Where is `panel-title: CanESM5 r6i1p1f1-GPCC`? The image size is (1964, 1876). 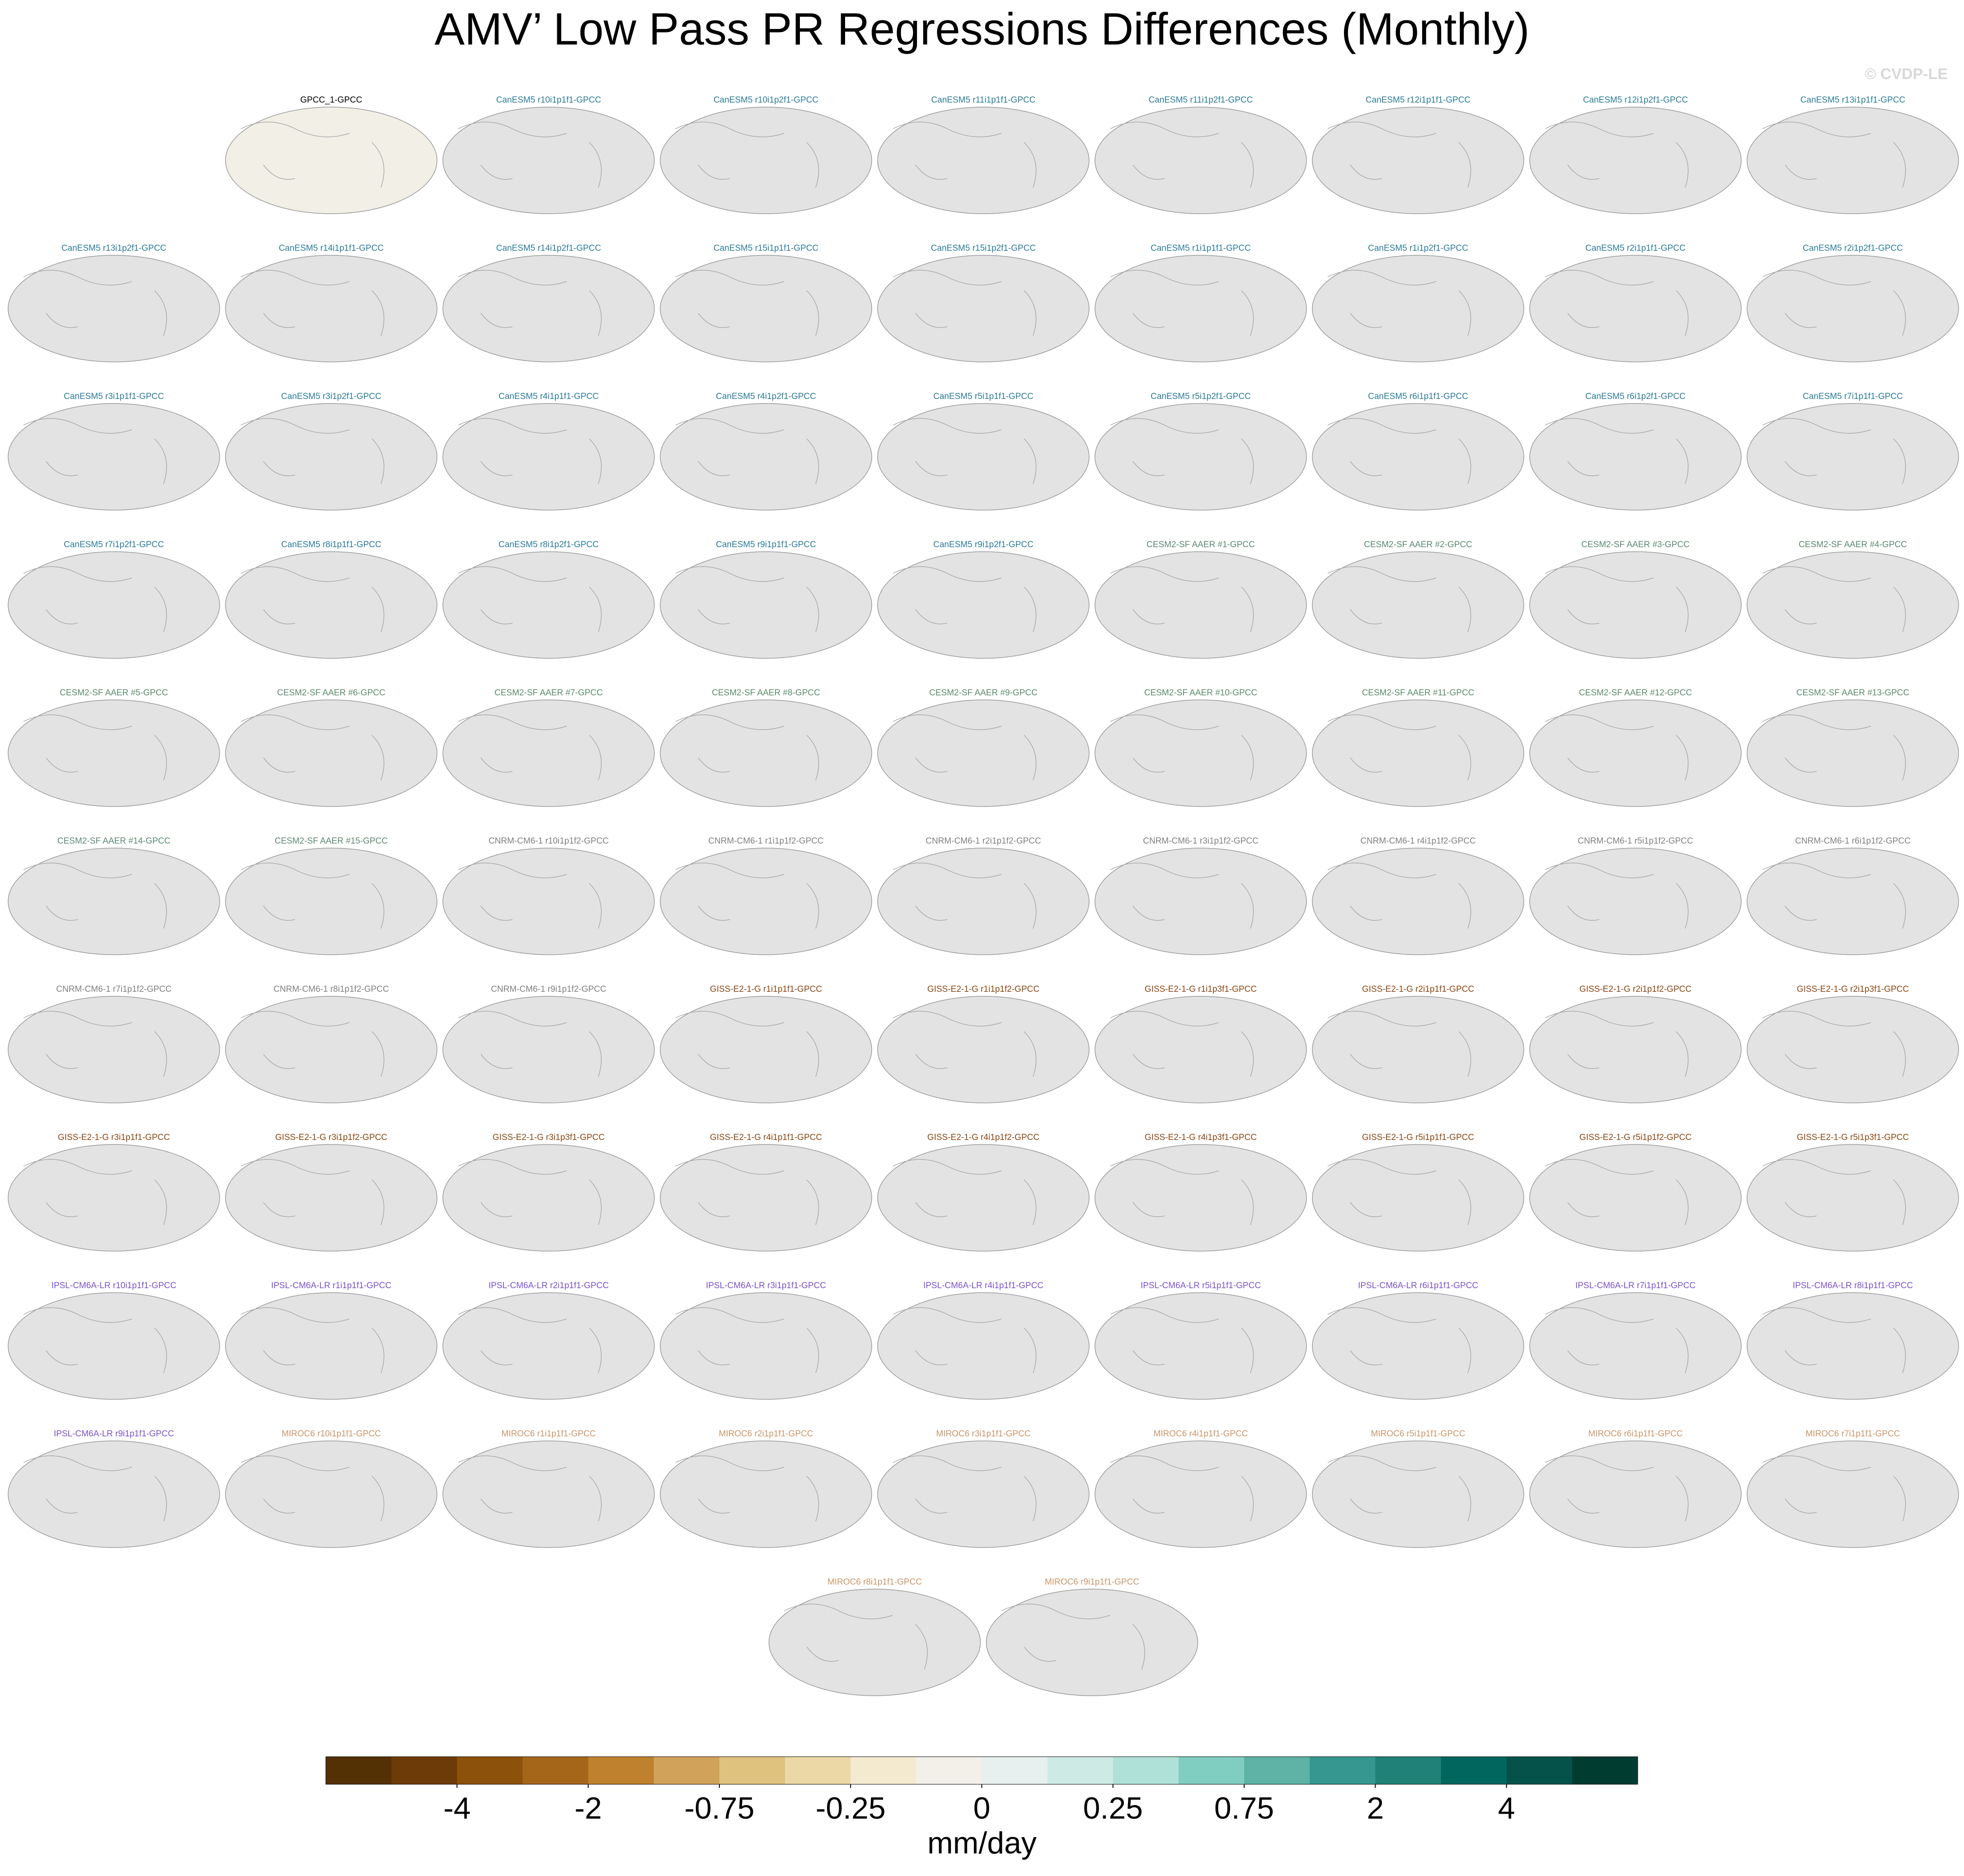
panel-title: CanESM5 r6i1p1f1-GPCC is located at coordinates (1418, 396).